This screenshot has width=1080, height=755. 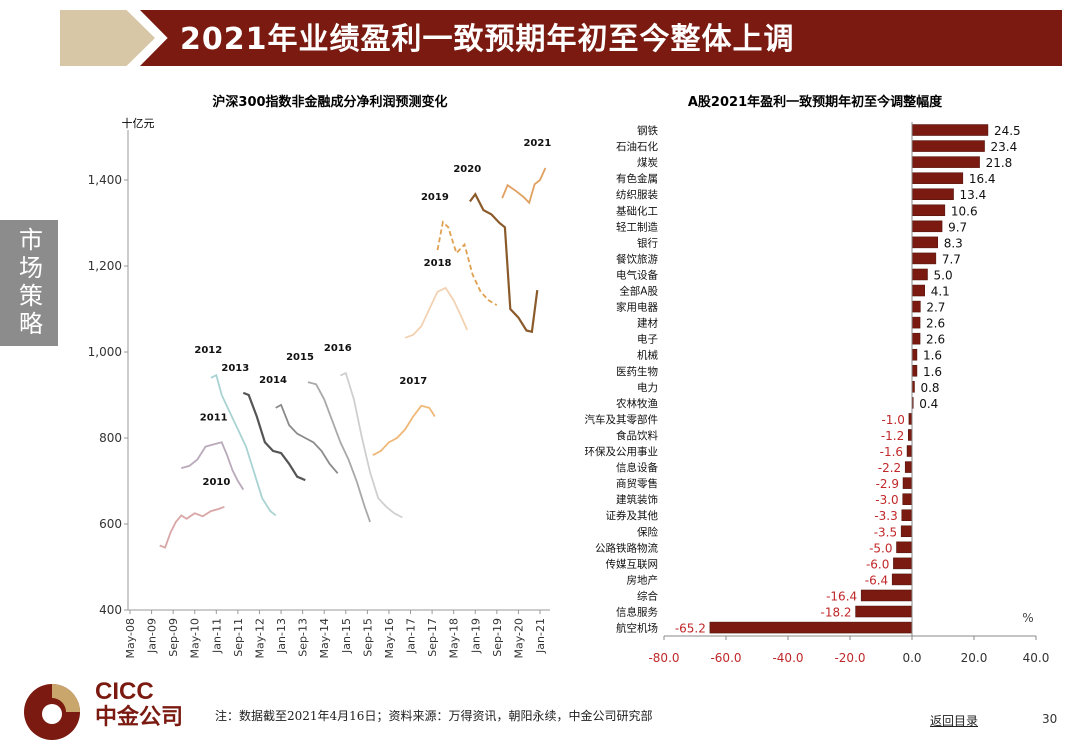 I want to click on series-label-2018: 2018, so click(x=438, y=263).